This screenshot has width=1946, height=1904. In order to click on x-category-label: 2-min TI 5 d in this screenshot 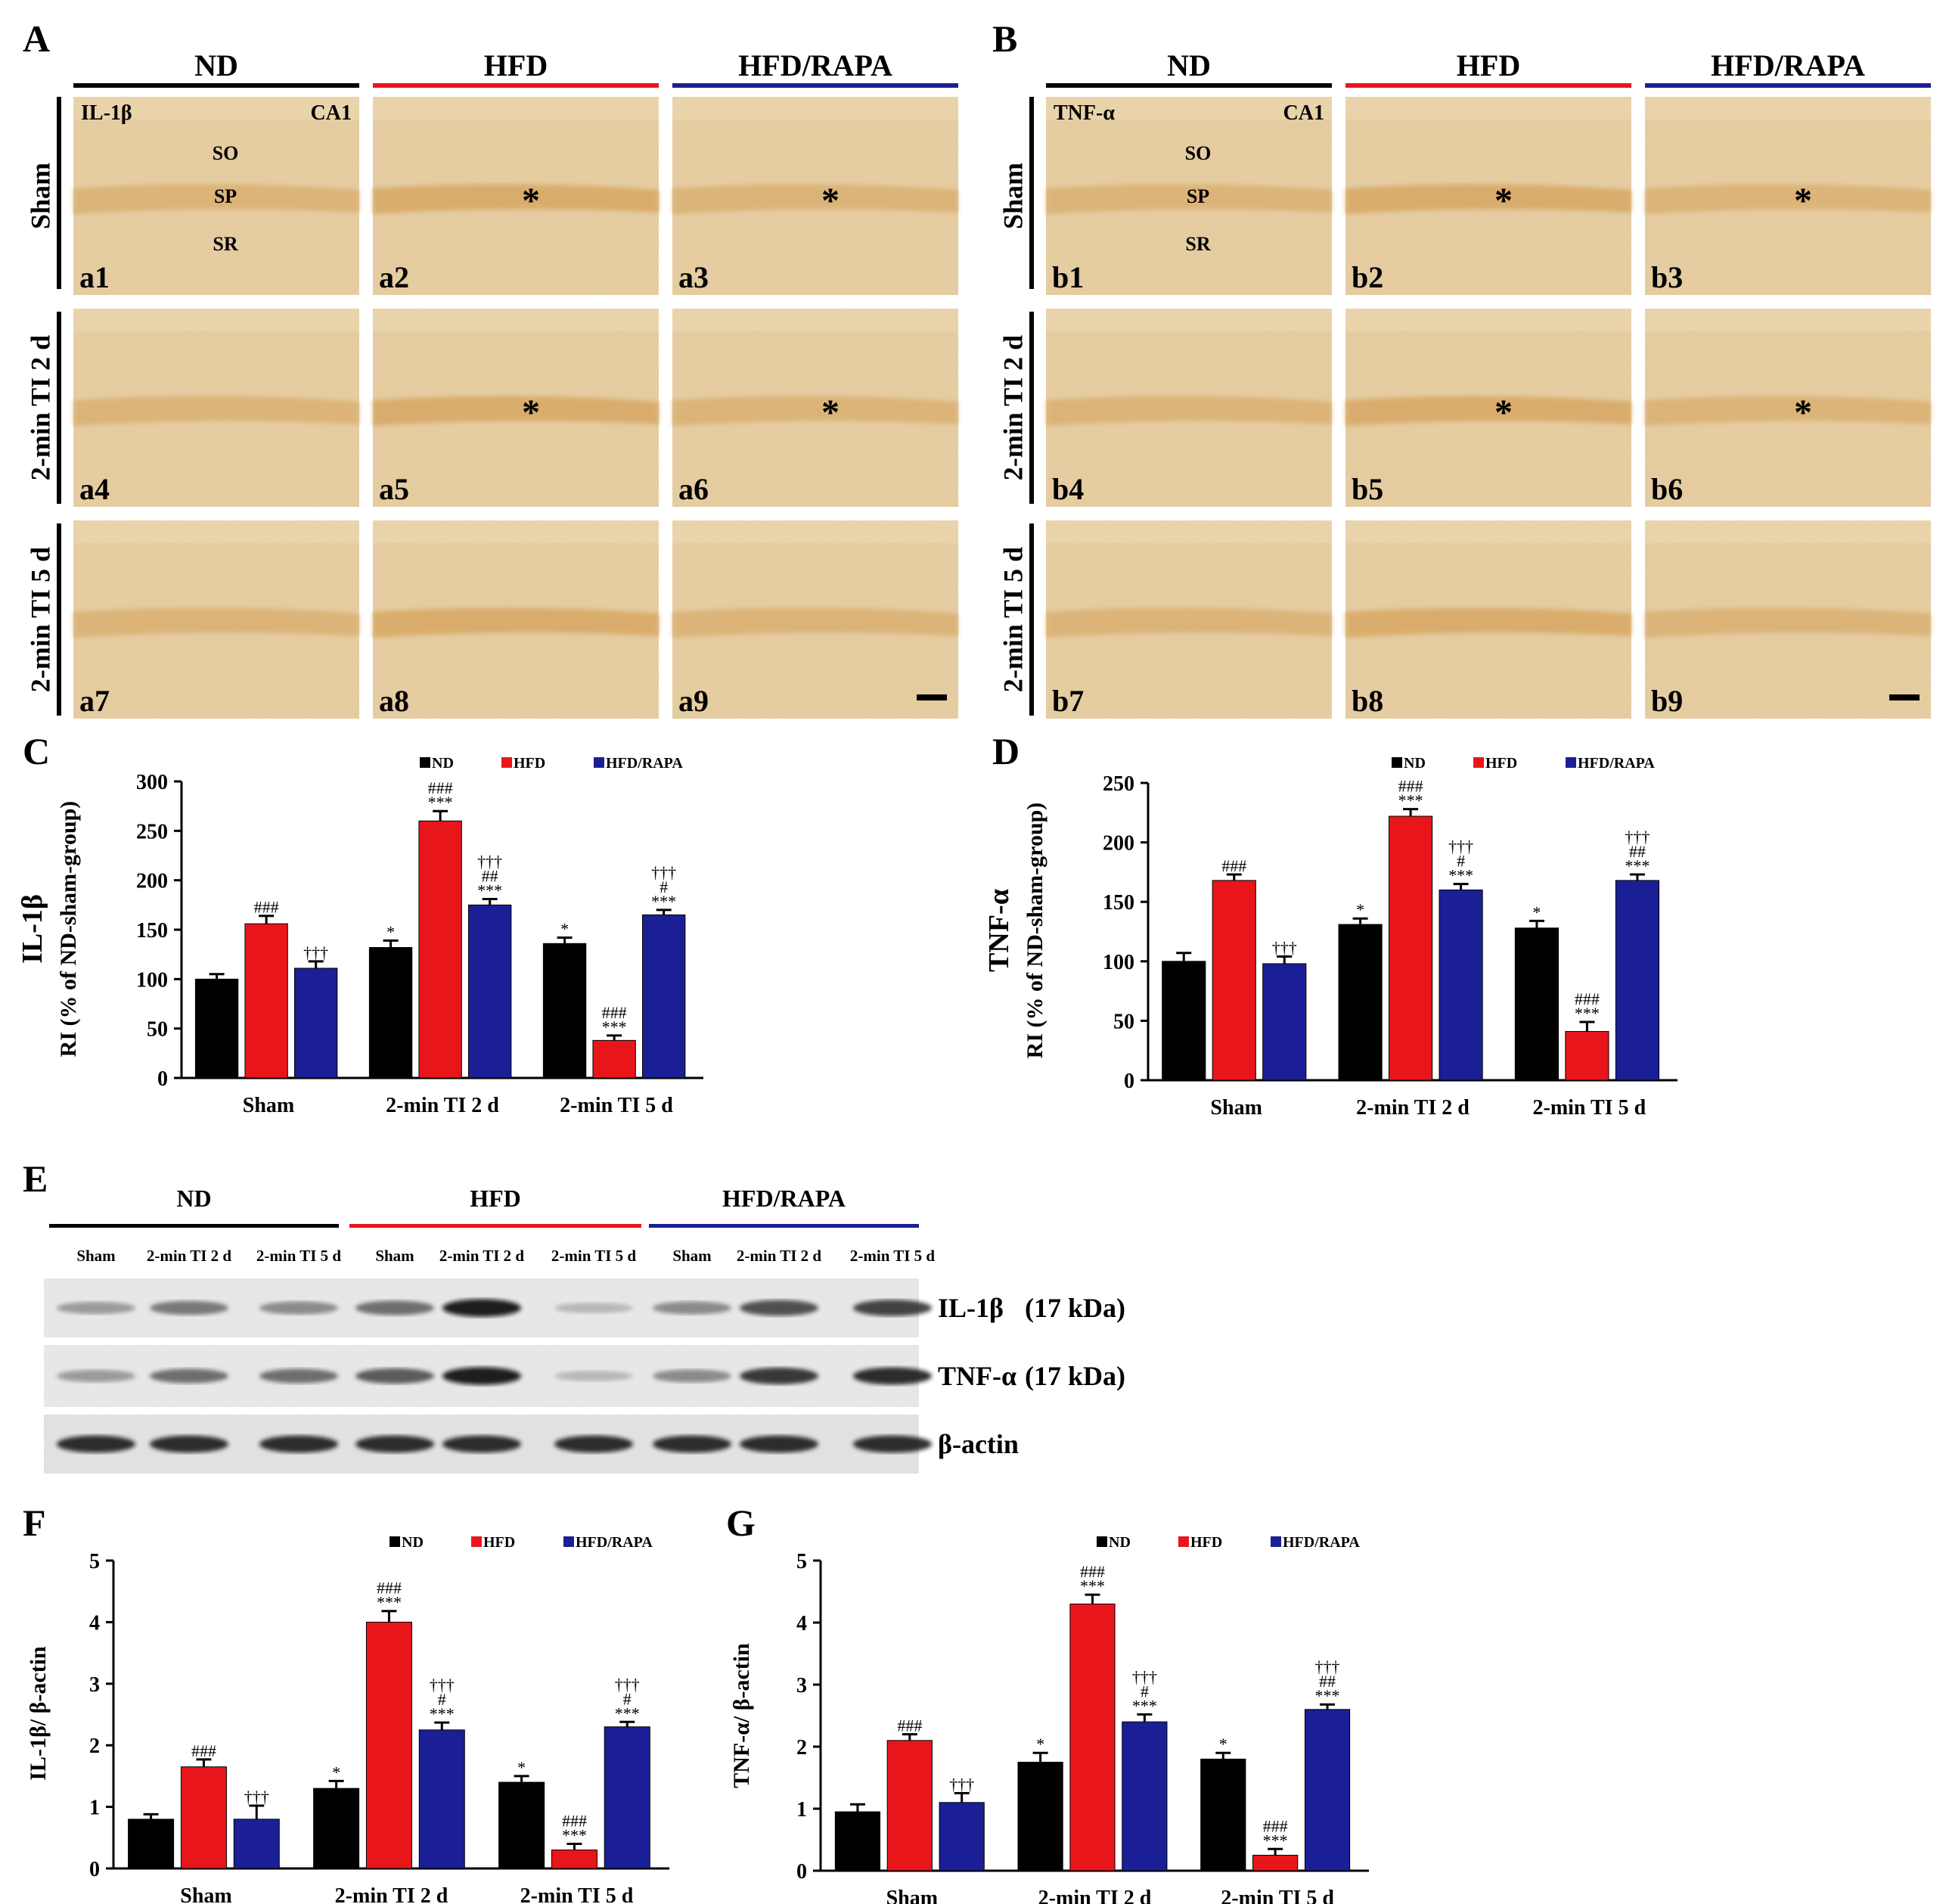, I will do `click(616, 1105)`.